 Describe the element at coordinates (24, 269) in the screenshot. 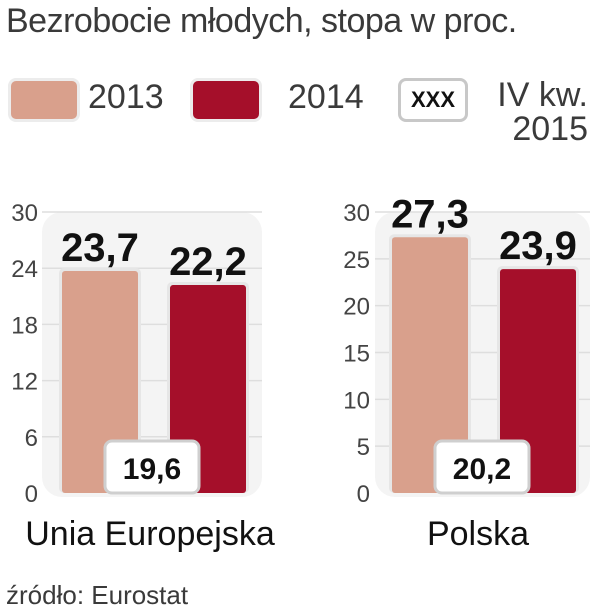

I see `y-tick-label: 24` at that location.